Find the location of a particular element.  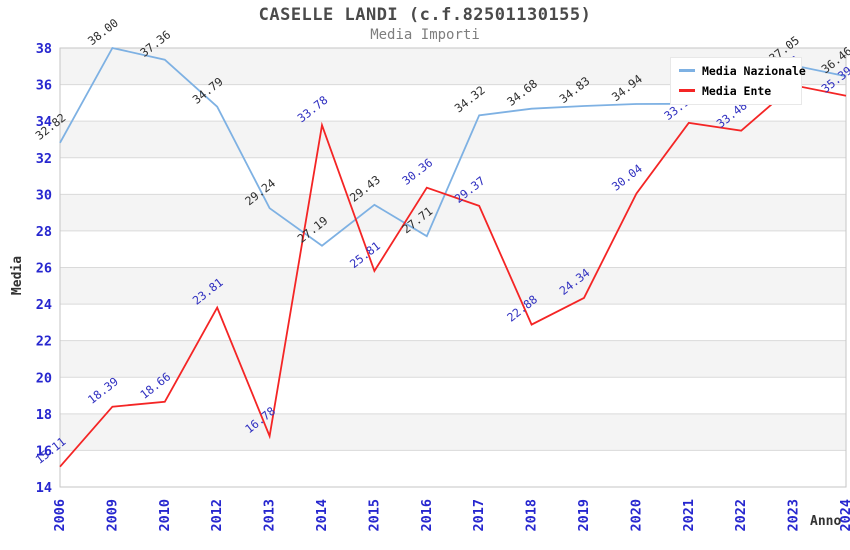

y-tick-label: 20 is located at coordinates (44, 378).